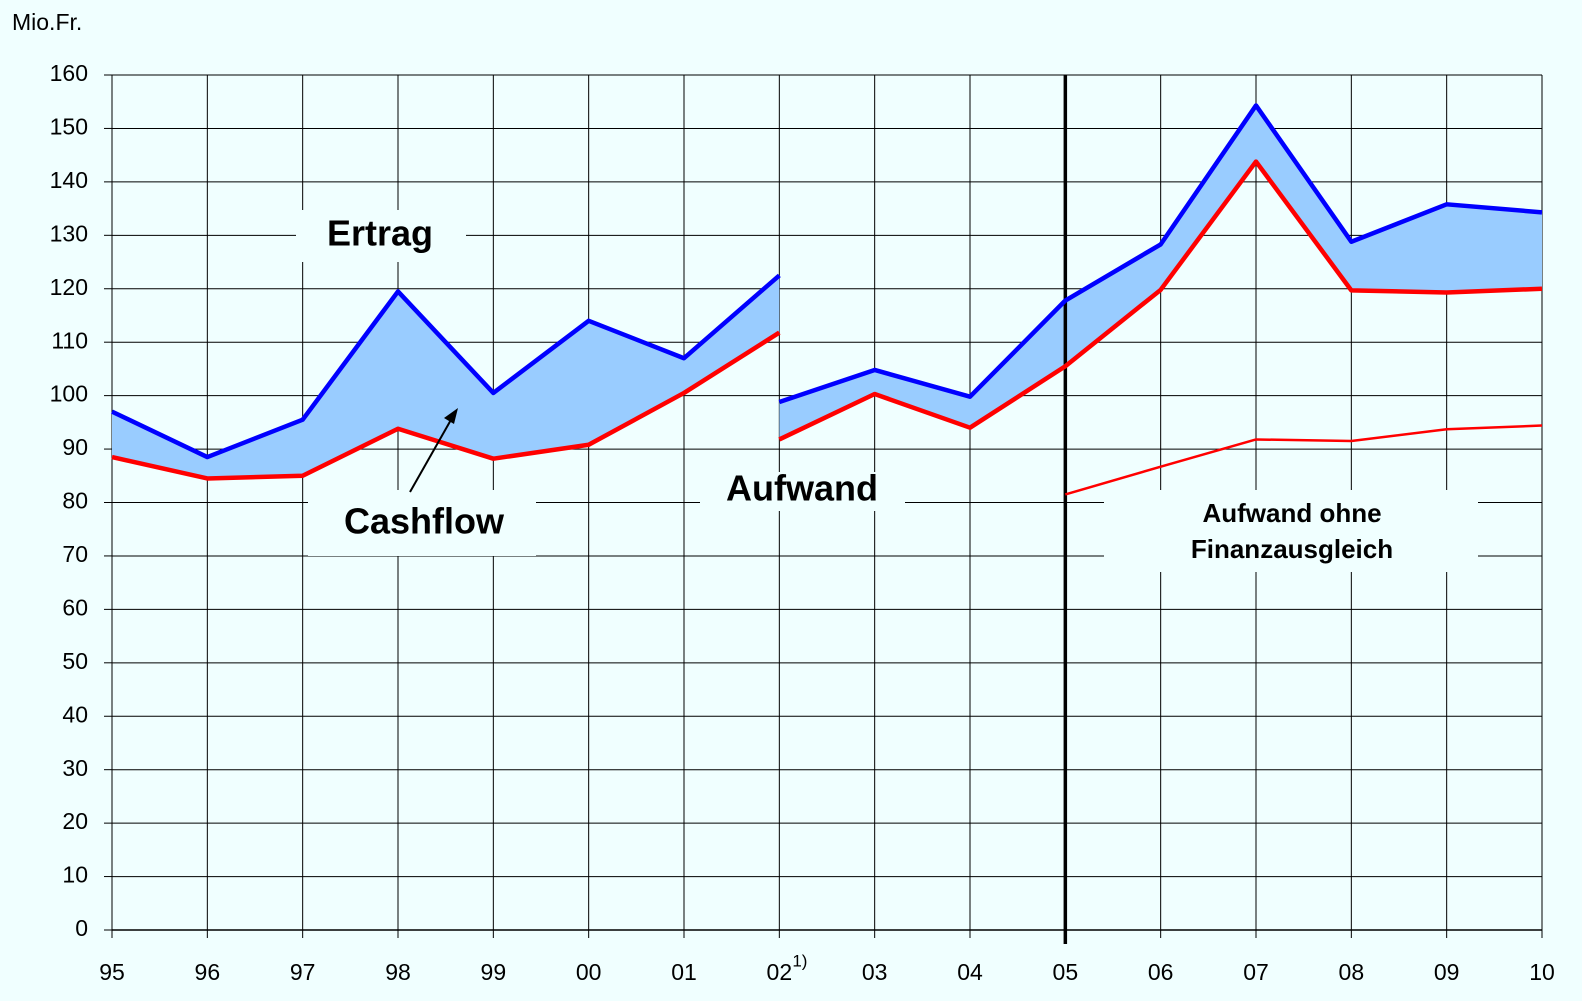 The width and height of the screenshot is (1582, 1001). Describe the element at coordinates (684, 972) in the screenshot. I see `x-tick-label: 01` at that location.